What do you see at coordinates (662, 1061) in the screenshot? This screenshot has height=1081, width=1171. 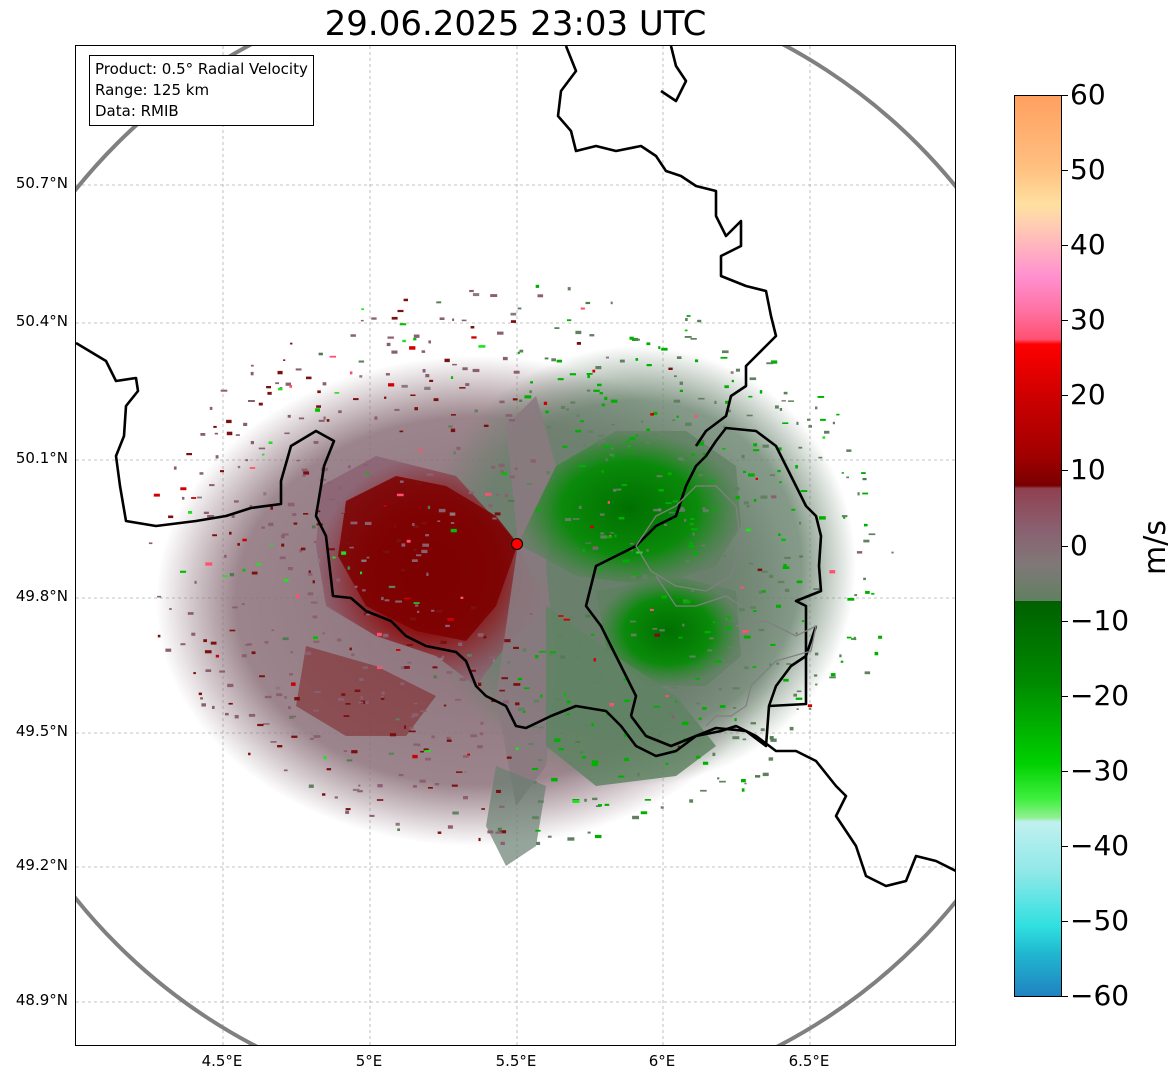 I see `lon-tick: 6°E` at bounding box center [662, 1061].